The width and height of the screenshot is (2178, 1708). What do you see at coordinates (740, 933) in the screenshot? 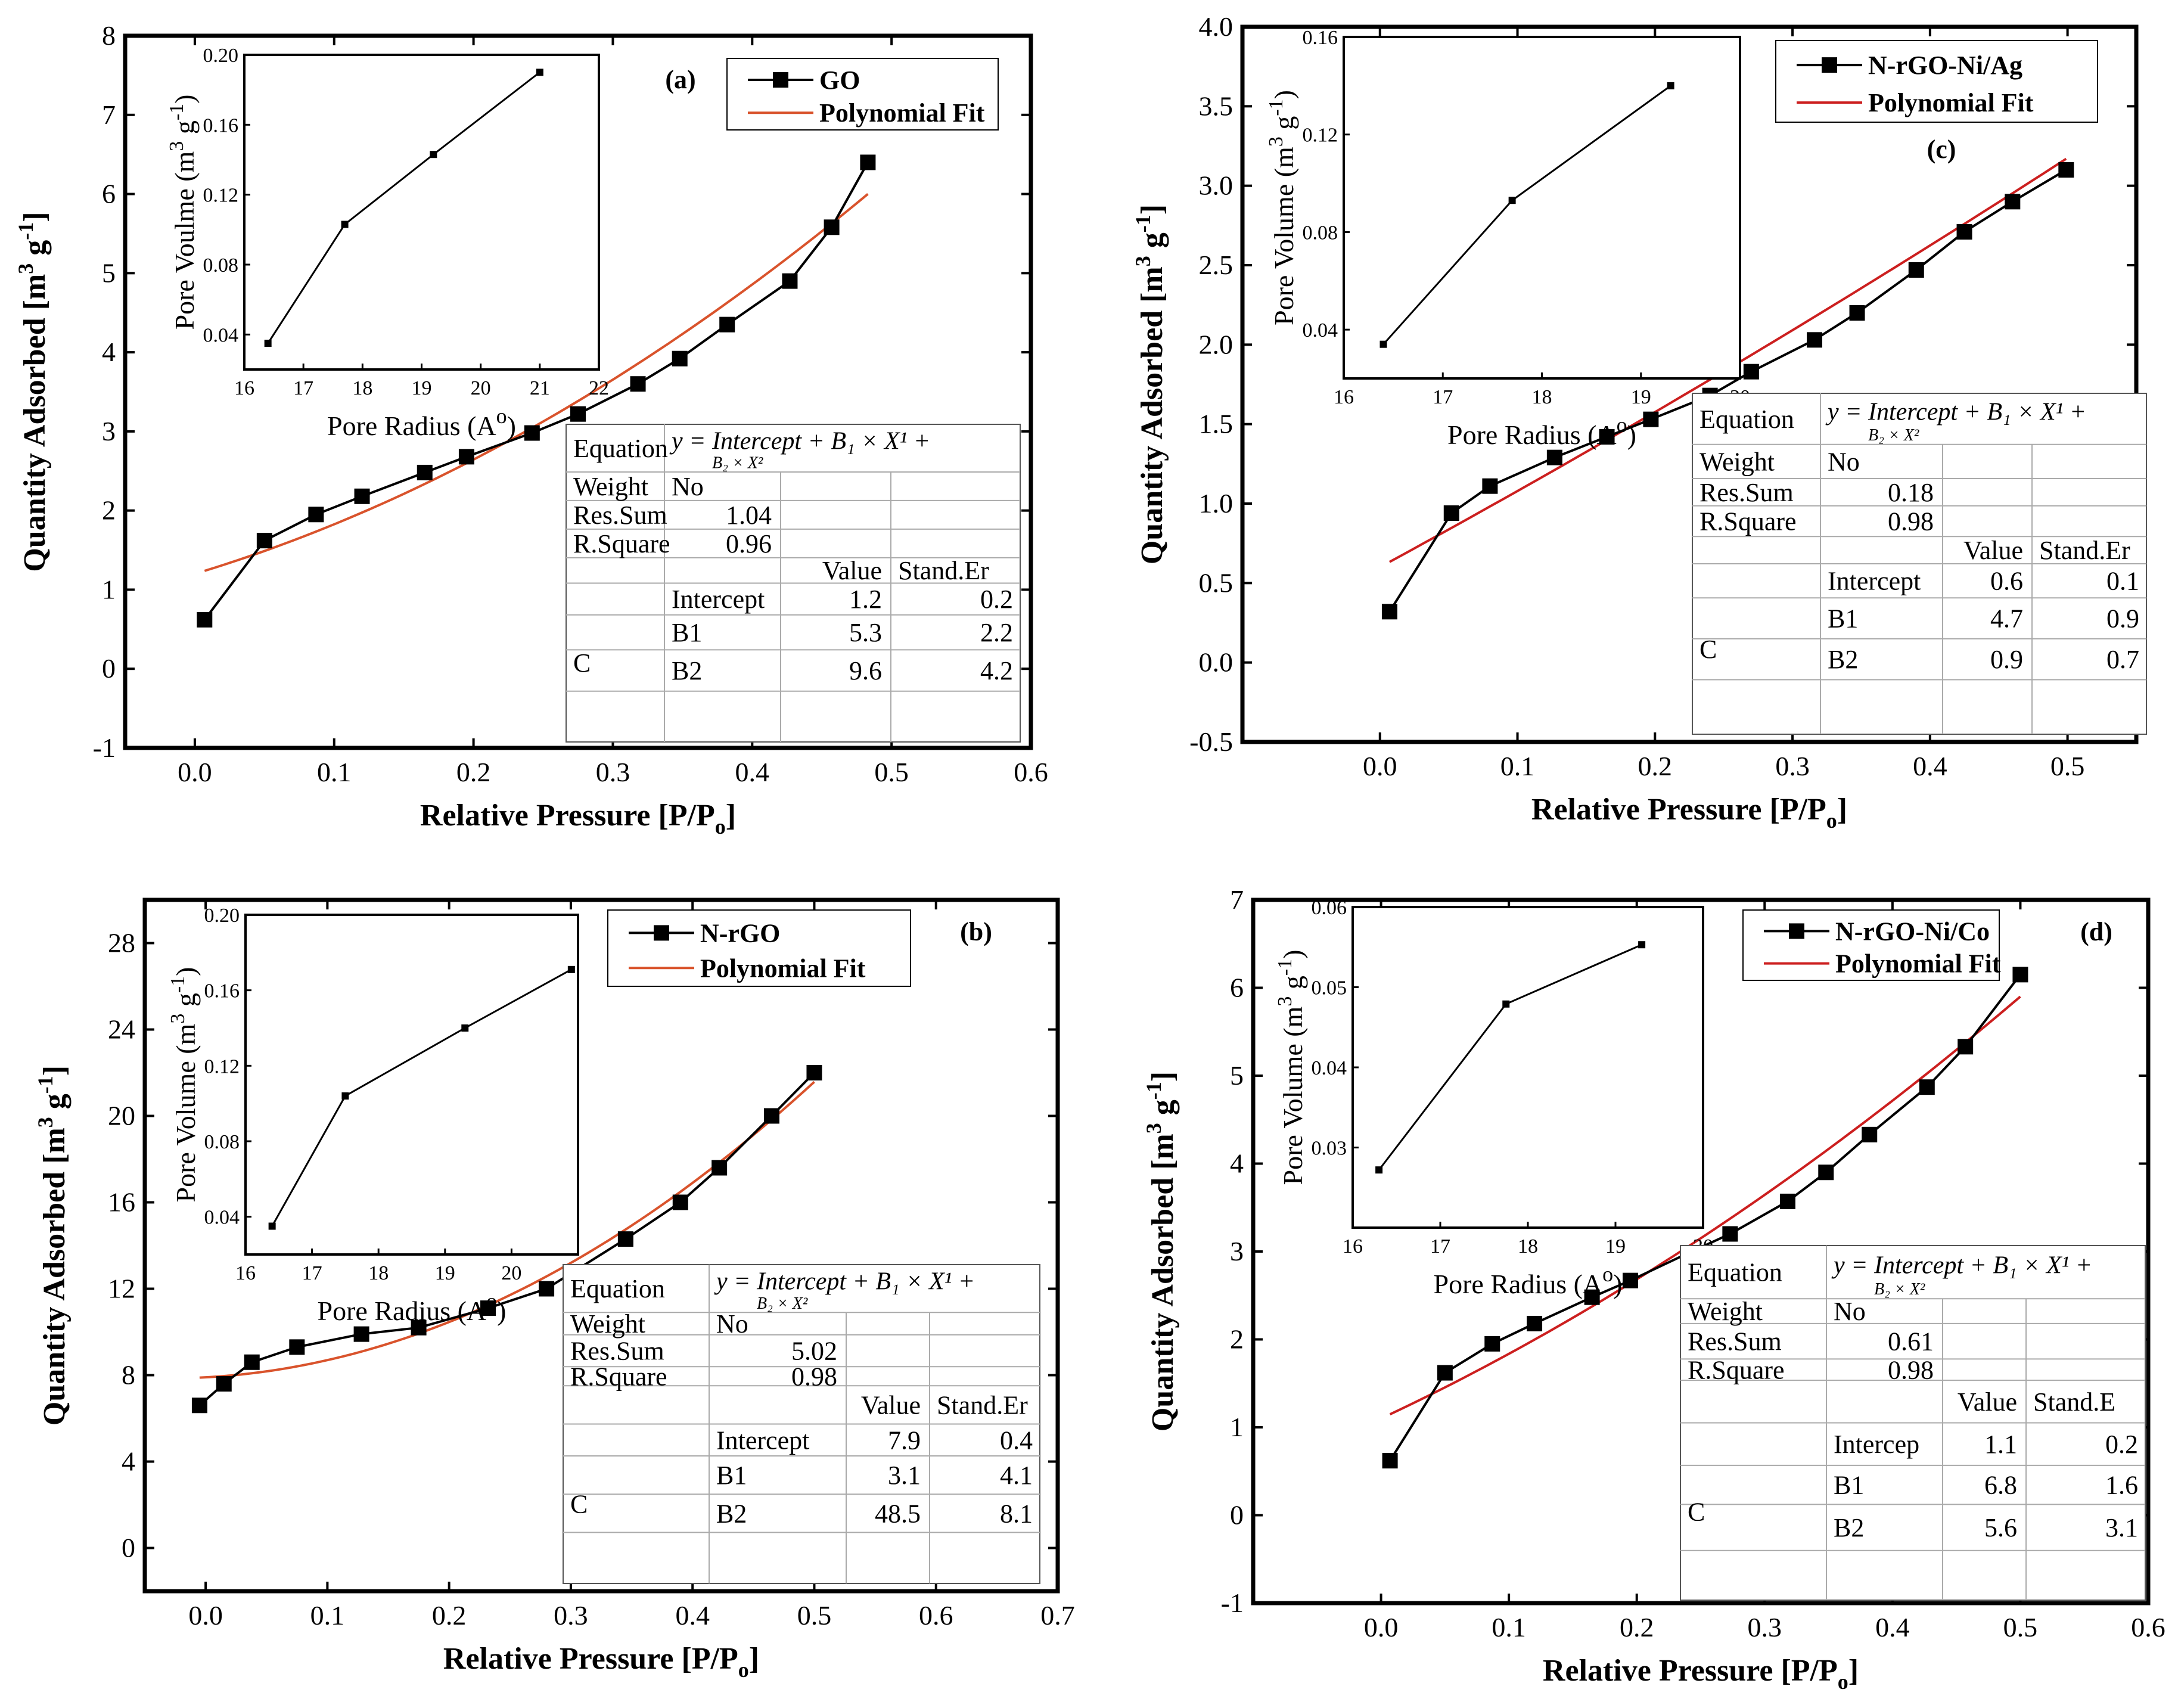
I see `legend-label-data: N-rGO` at bounding box center [740, 933].